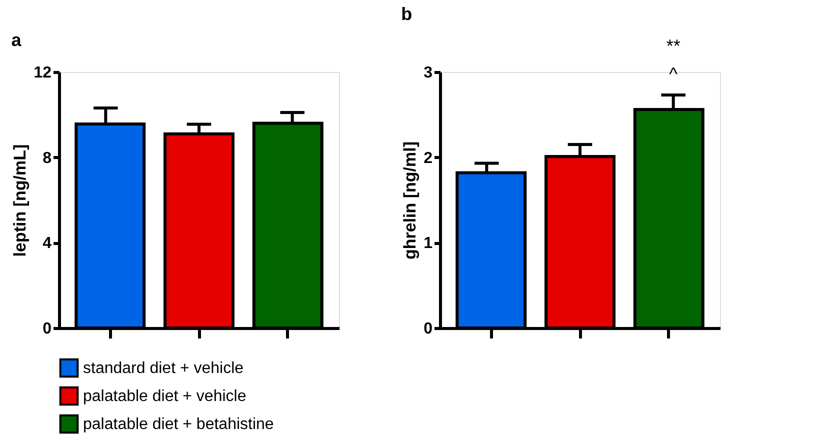  What do you see at coordinates (47, 243) in the screenshot?
I see `y-tick-label: 4` at bounding box center [47, 243].